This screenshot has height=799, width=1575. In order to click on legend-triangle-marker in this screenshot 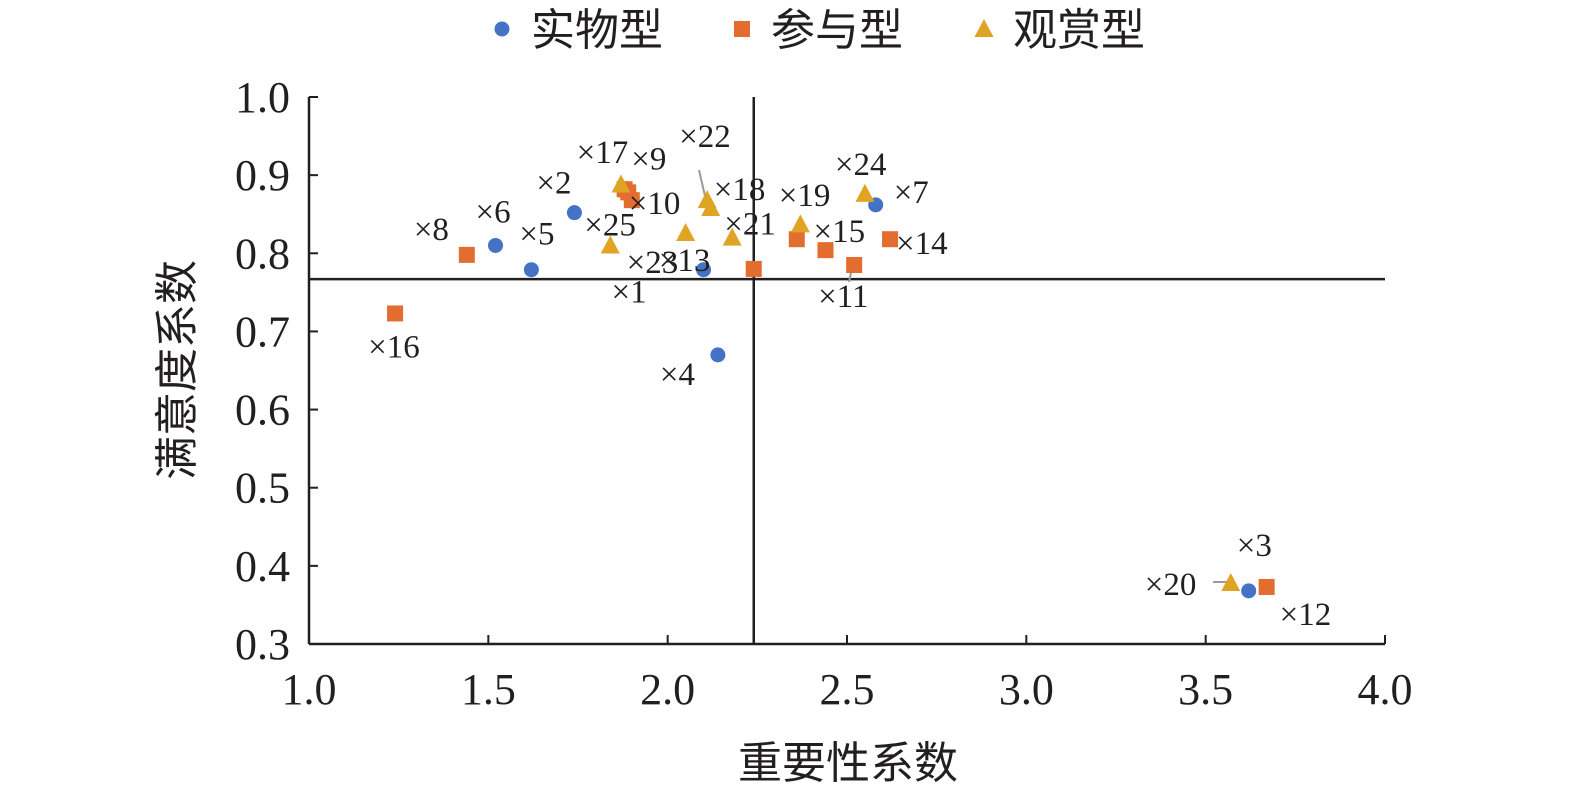, I will do `click(984, 28)`.